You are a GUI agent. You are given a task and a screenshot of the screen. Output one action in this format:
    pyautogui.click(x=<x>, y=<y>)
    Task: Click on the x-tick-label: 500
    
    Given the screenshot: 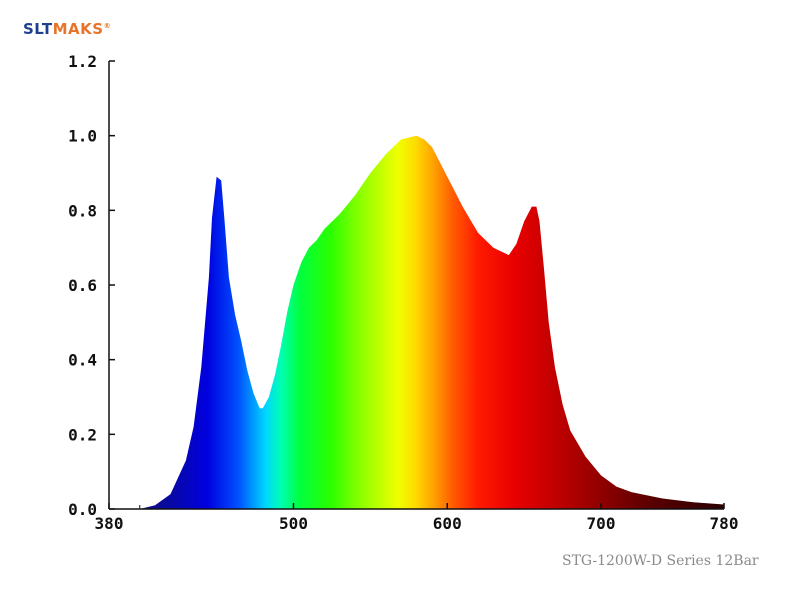 What is the action you would take?
    pyautogui.click(x=293, y=523)
    